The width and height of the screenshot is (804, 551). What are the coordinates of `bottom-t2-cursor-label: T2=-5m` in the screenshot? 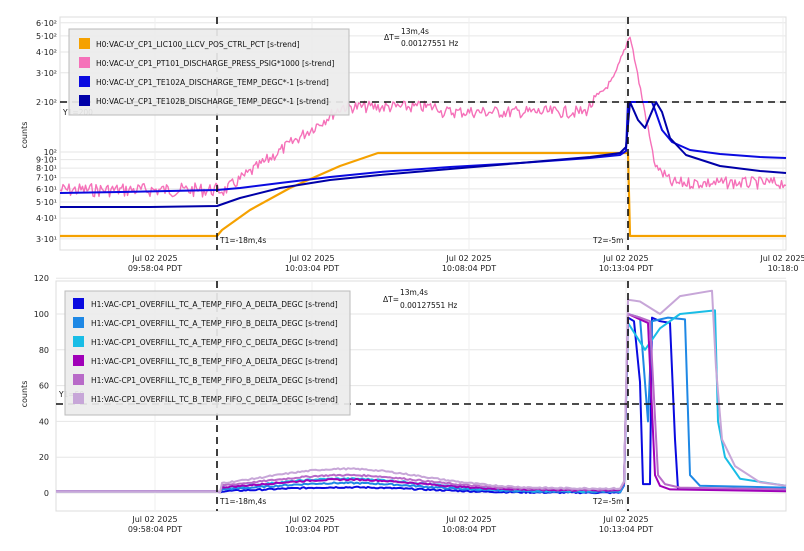 It's located at (607, 501).